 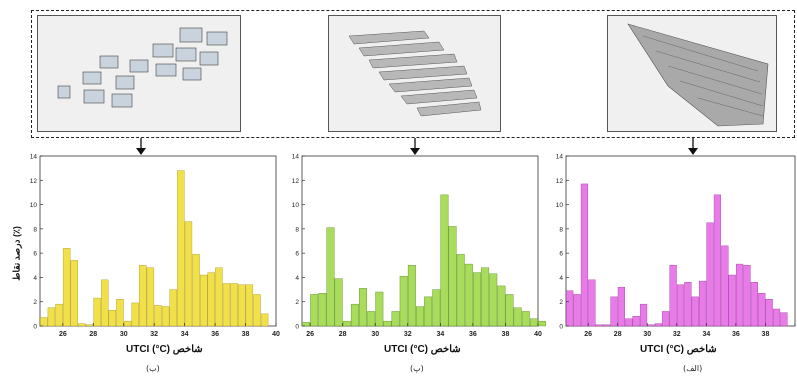 What do you see at coordinates (538, 334) in the screenshot?
I see `x-tick-label: 40` at bounding box center [538, 334].